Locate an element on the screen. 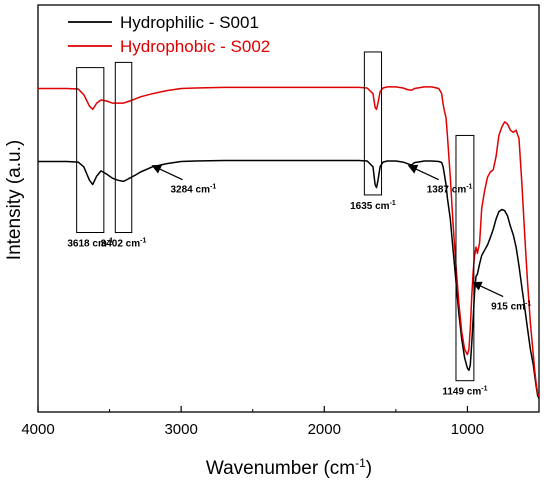  x-tick-label: 2000 is located at coordinates (324, 429).